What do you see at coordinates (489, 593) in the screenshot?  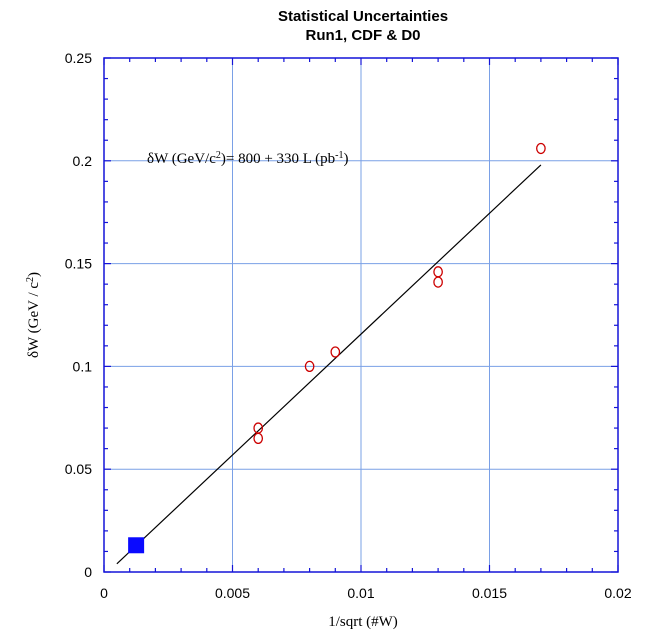 I see `x-tick-label: 0.015` at bounding box center [489, 593].